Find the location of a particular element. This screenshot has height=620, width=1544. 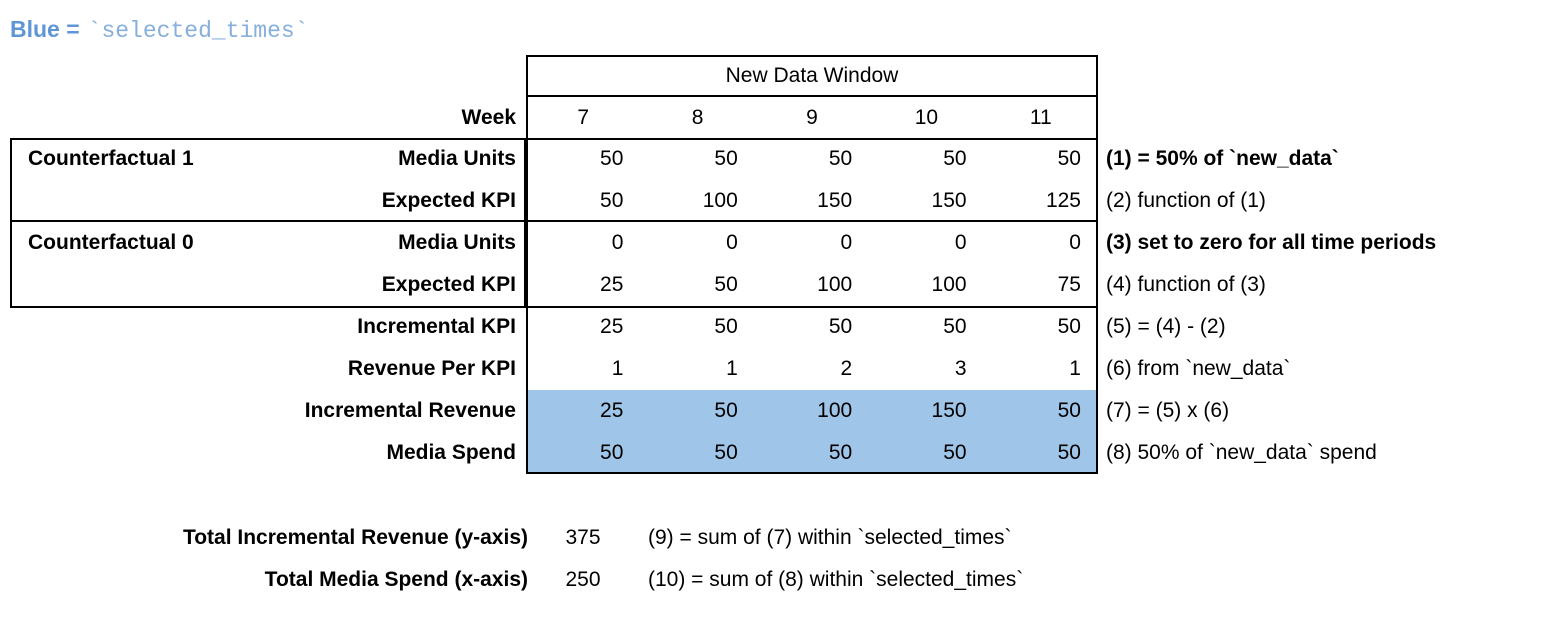

cell-value: 75 is located at coordinates (1069, 284).